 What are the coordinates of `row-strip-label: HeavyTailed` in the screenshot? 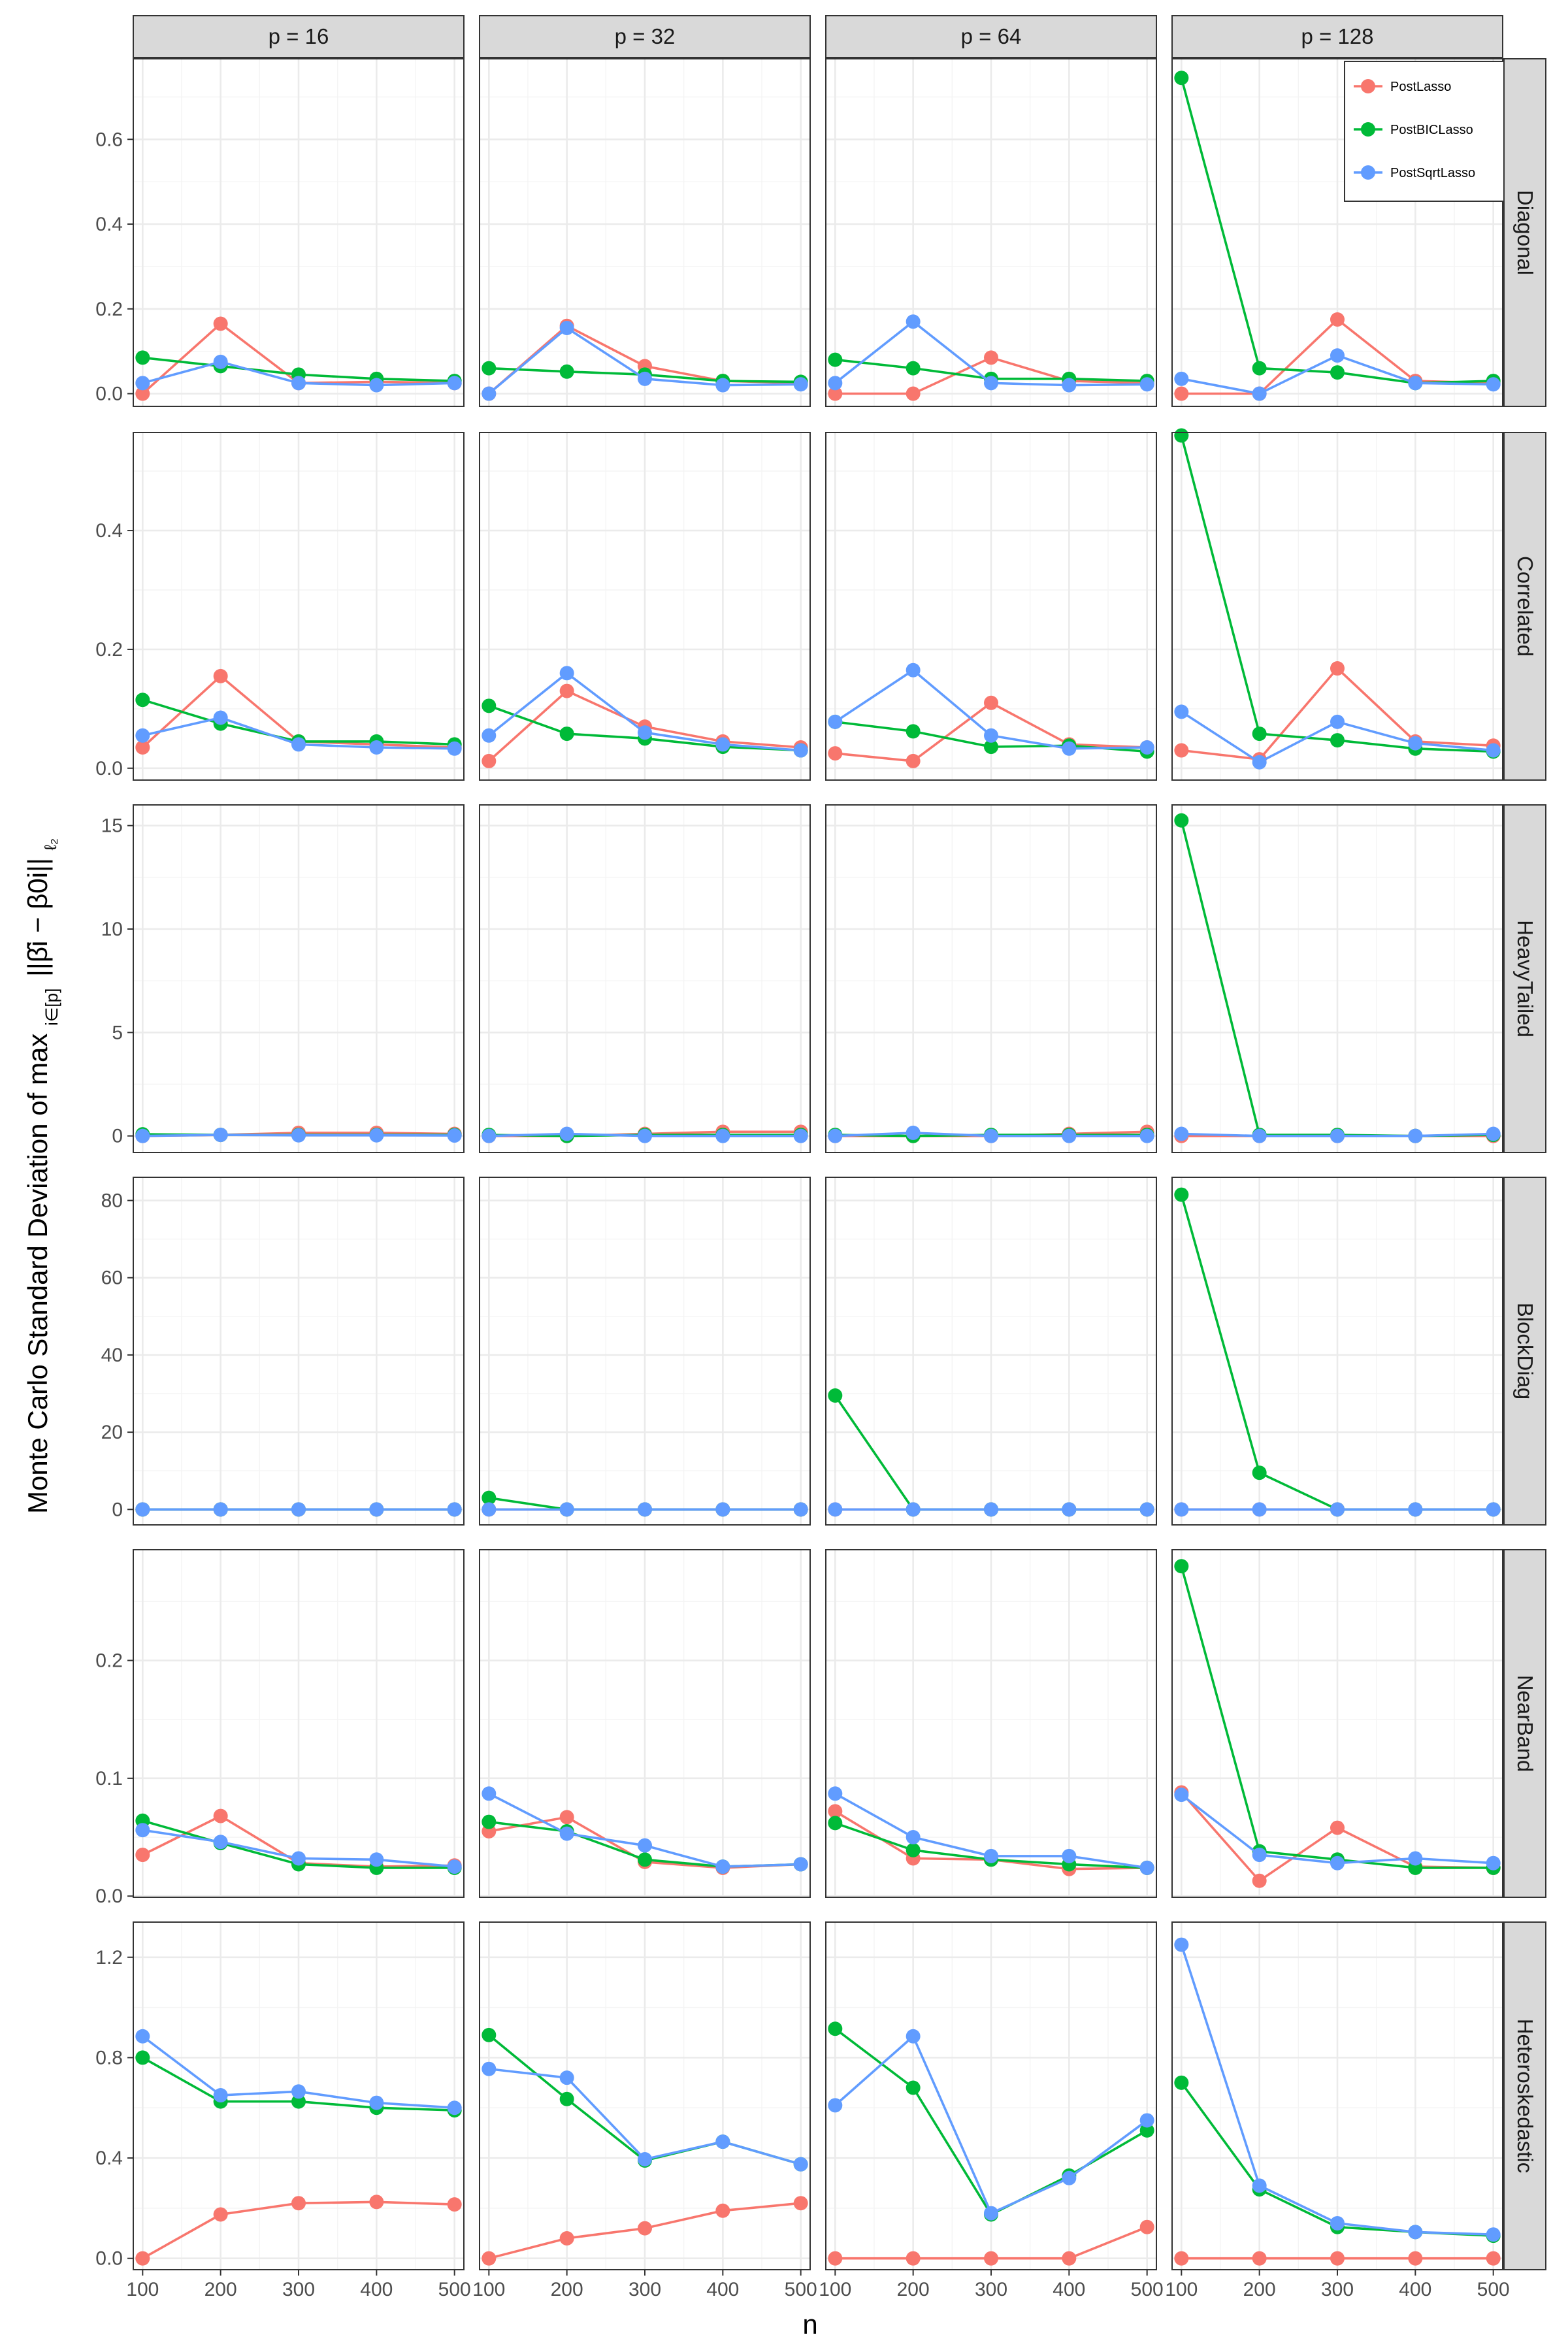 It's located at (1525, 978).